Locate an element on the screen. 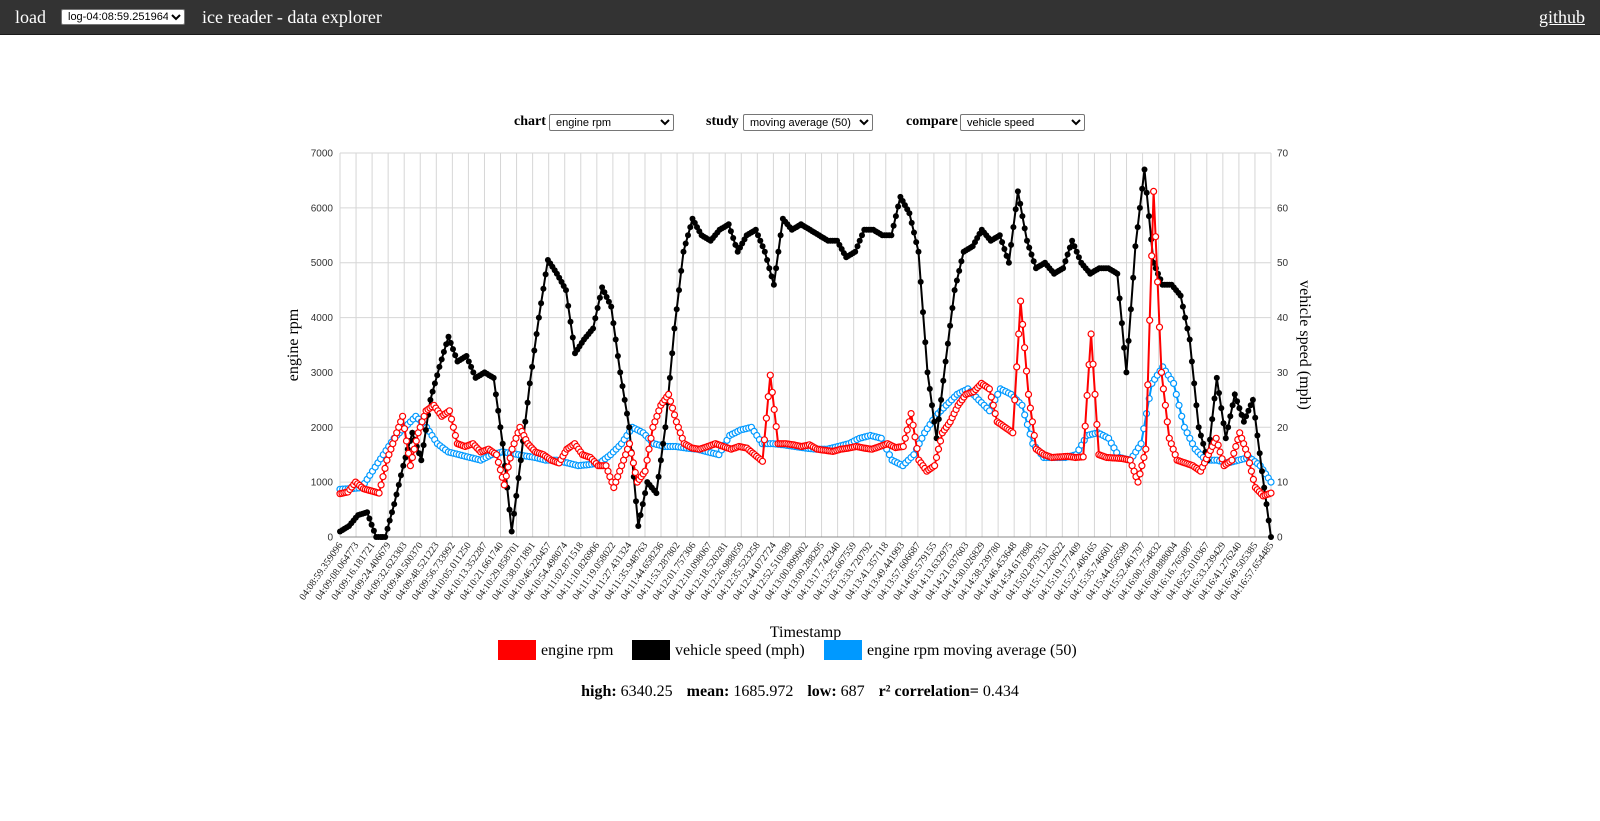 The height and width of the screenshot is (821, 1600). study-select-label: study is located at coordinates (722, 121).